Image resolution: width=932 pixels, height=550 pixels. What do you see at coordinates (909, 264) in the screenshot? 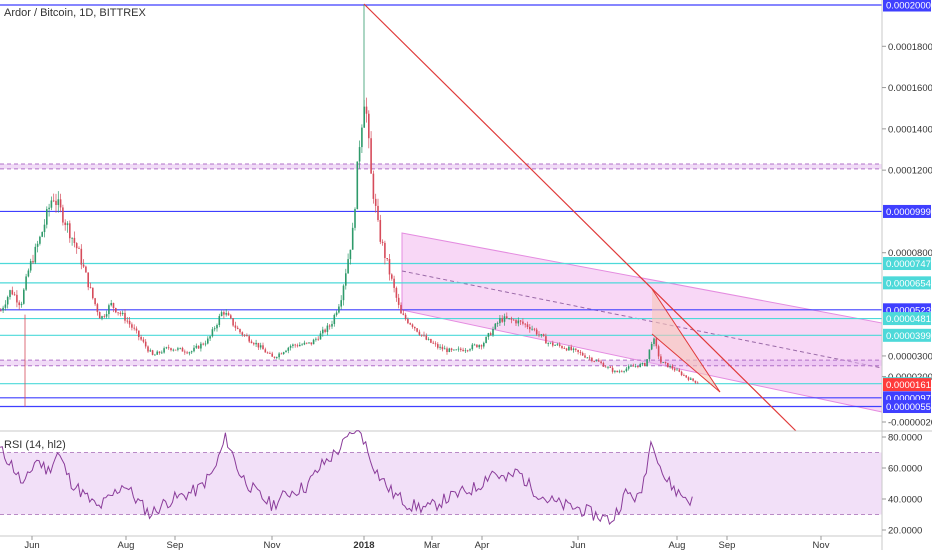
I see `level-price-label: 0.00007477` at bounding box center [909, 264].